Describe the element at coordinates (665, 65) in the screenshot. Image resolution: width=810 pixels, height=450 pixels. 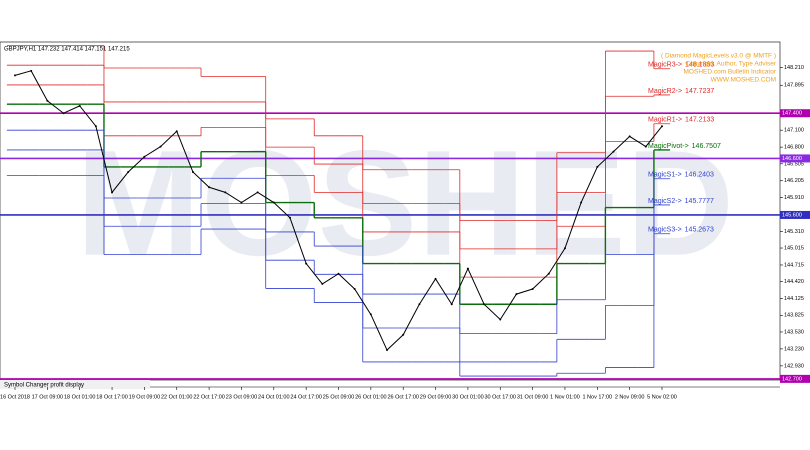
I see `level-name: MagicR3->` at that location.